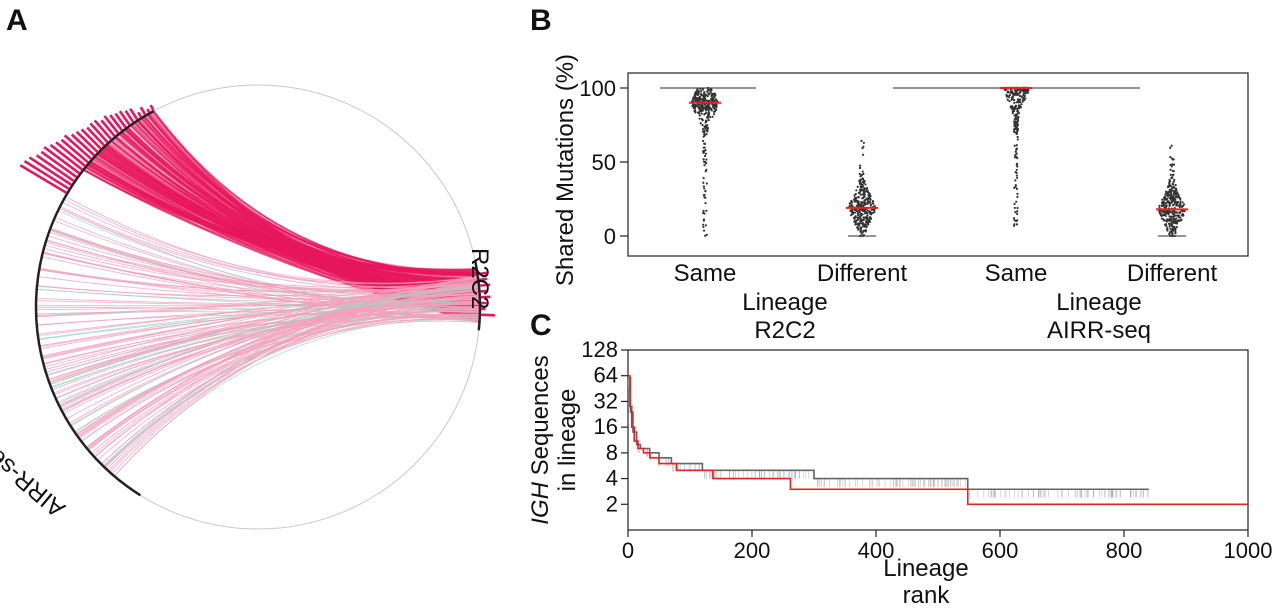 Image resolution: width=1280 pixels, height=608 pixels. Describe the element at coordinates (606, 400) in the screenshot. I see `y-tick-label: 32` at that location.